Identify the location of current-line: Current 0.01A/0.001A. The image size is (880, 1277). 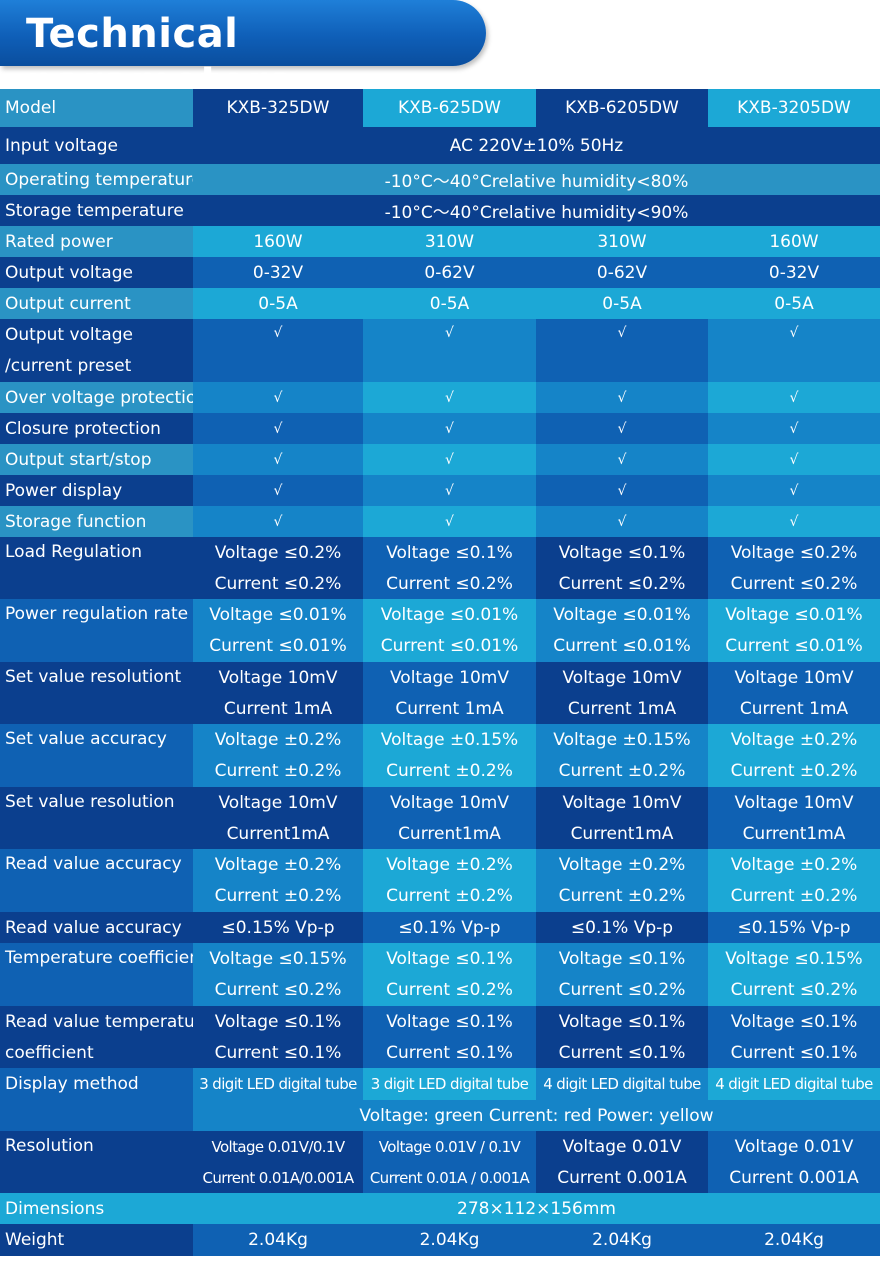
(278, 1177).